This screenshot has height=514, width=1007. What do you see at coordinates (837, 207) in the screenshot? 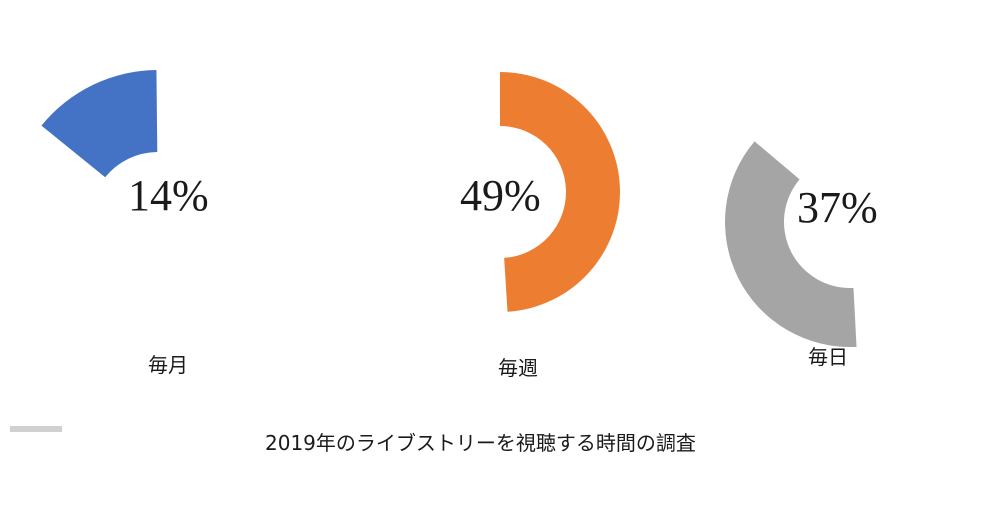
I see `value-label-daily: 37%` at bounding box center [837, 207].